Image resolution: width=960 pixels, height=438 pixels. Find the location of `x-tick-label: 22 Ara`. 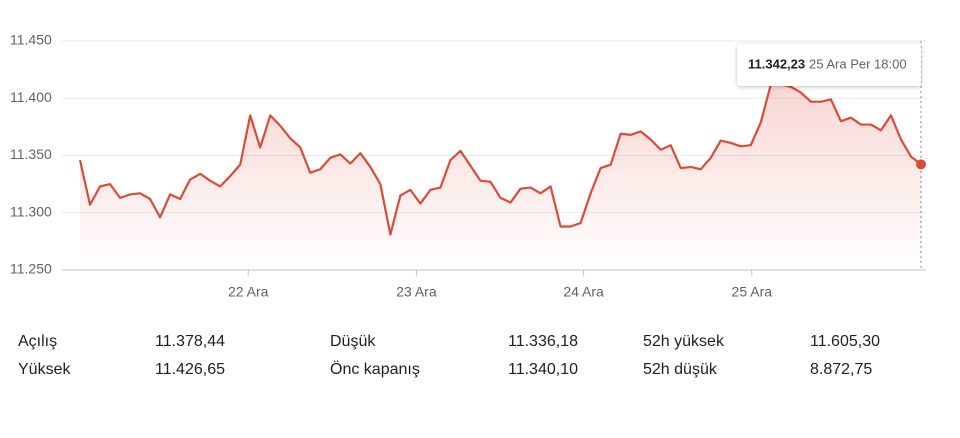

x-tick-label: 22 Ara is located at coordinates (248, 292).